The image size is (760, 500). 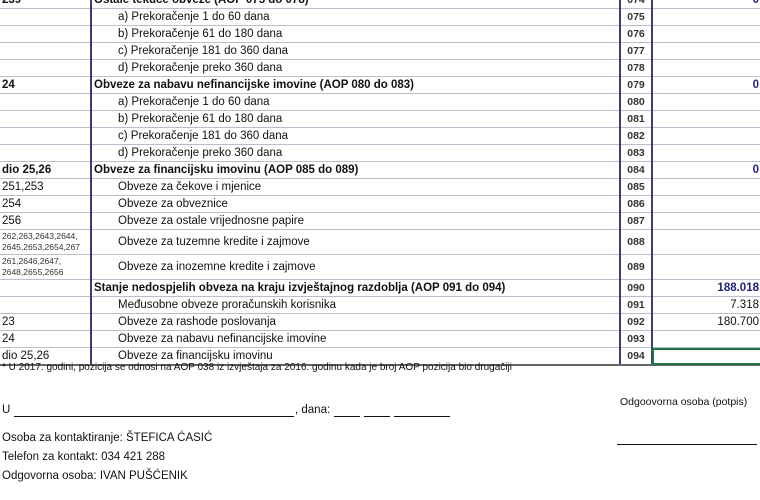 I want to click on table-row: b) Prekoračenje 61 do 180 dana 076, so click(x=380, y=34).